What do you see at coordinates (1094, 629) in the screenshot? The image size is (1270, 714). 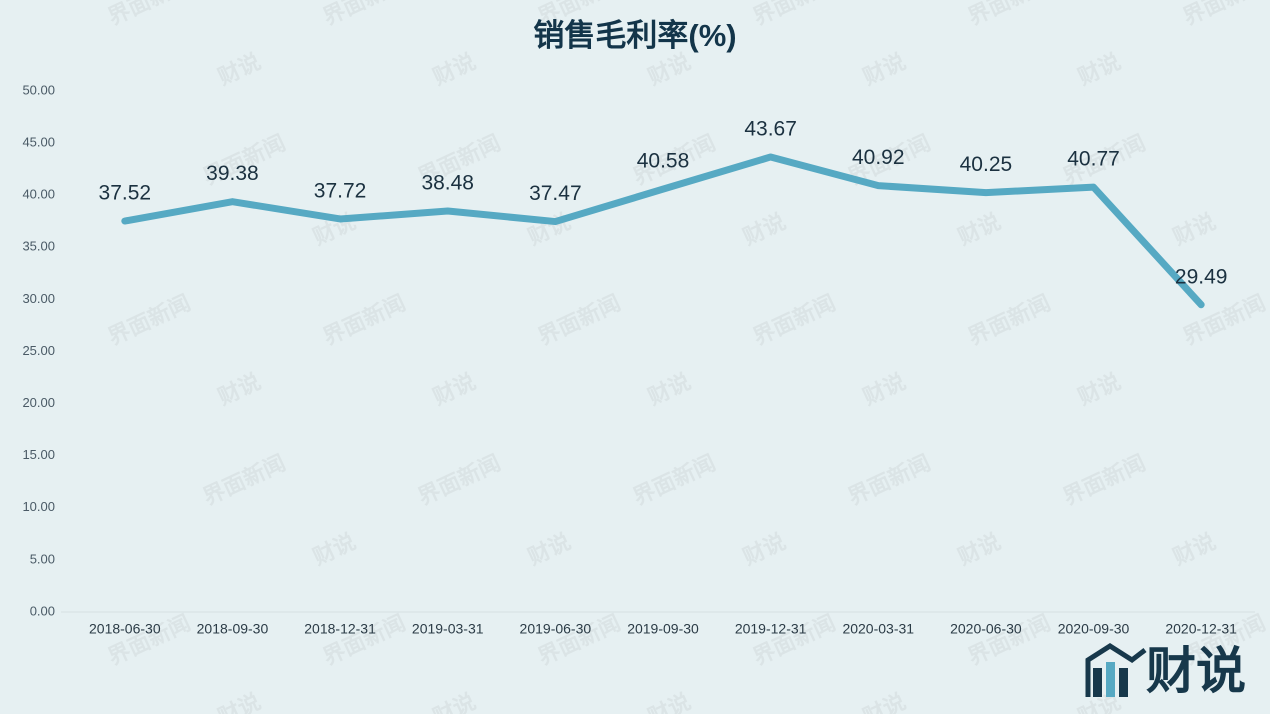 I see `x-tick-label: 2020-09-30` at bounding box center [1094, 629].